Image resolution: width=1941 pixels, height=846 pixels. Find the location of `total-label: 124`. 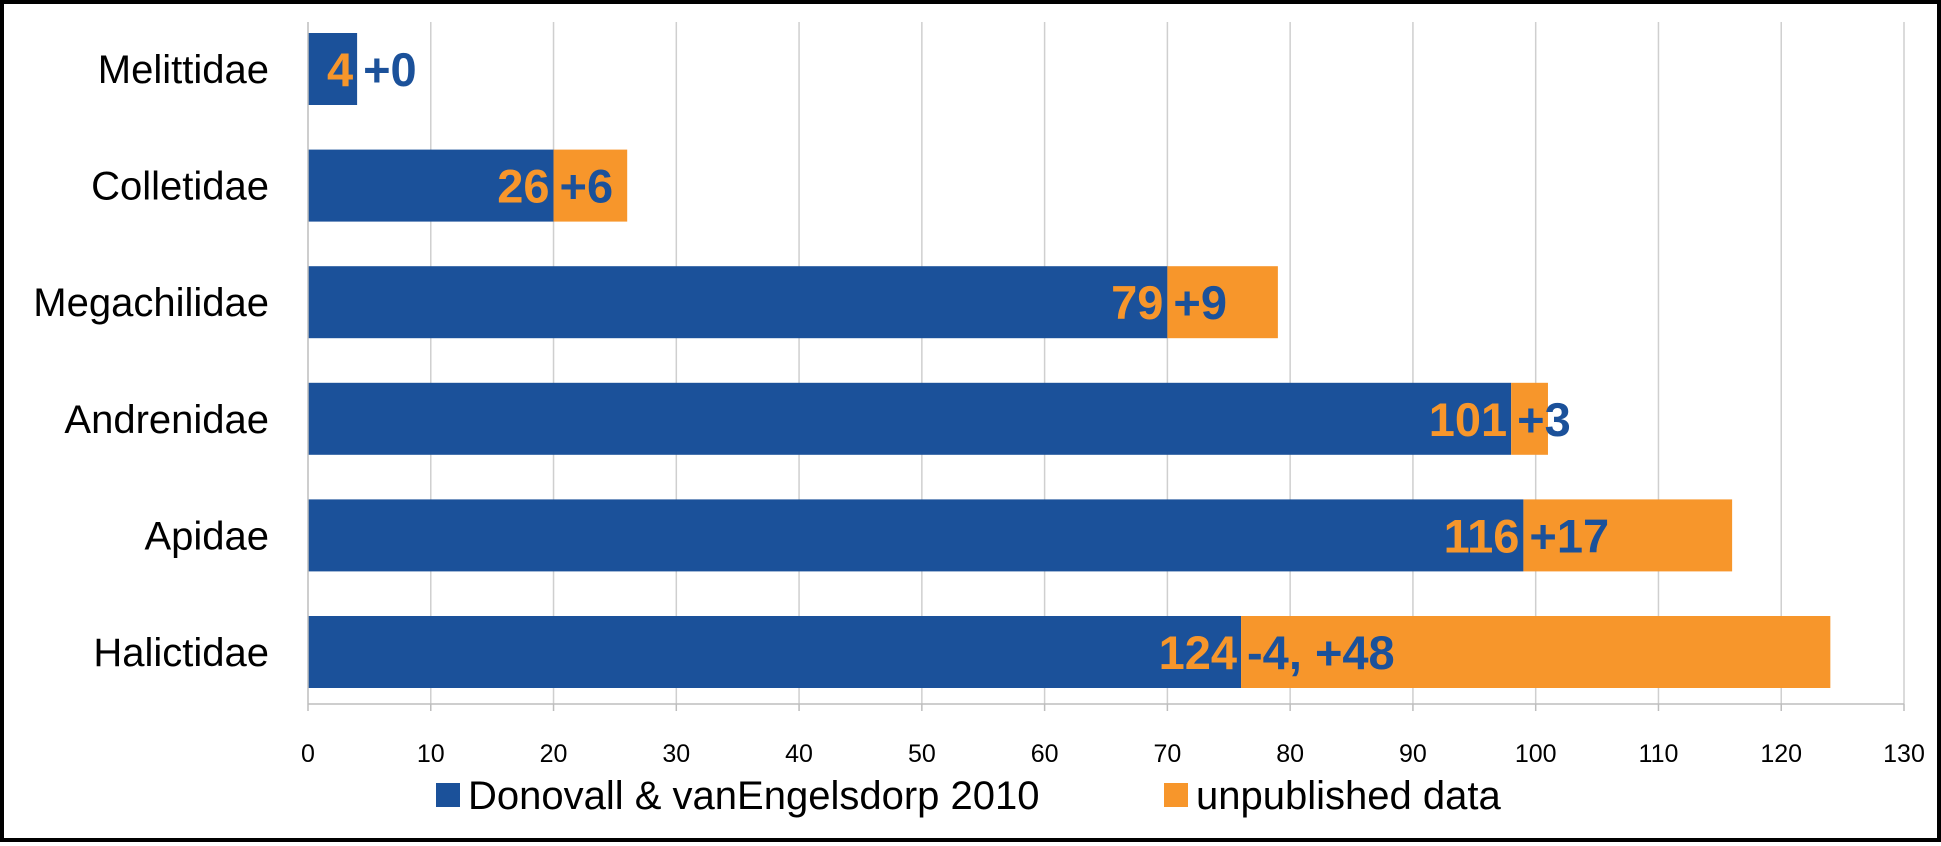

total-label: 124 is located at coordinates (1198, 652).